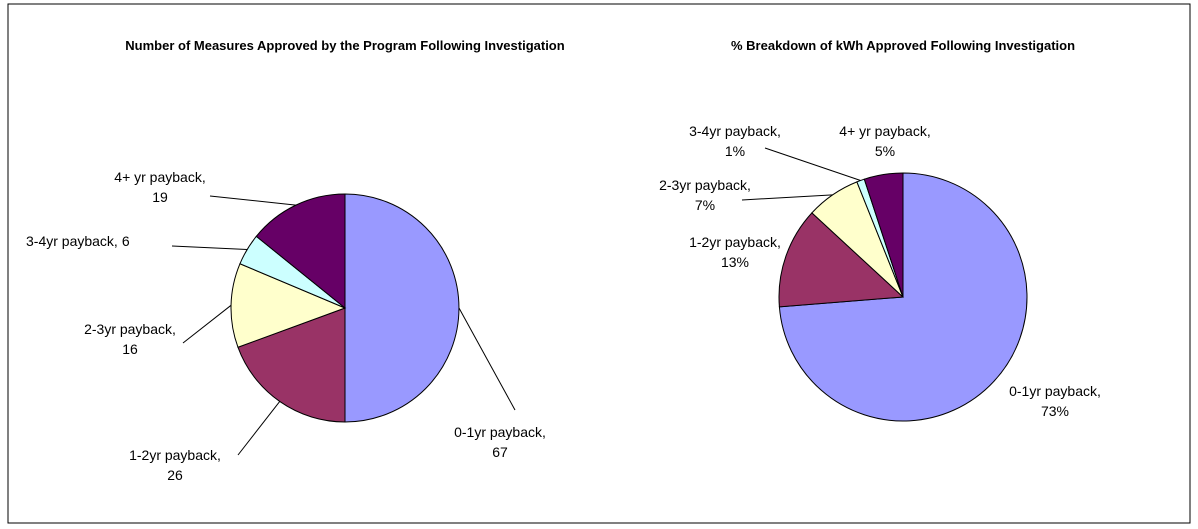  I want to click on slice-value: 7%, so click(705, 205).